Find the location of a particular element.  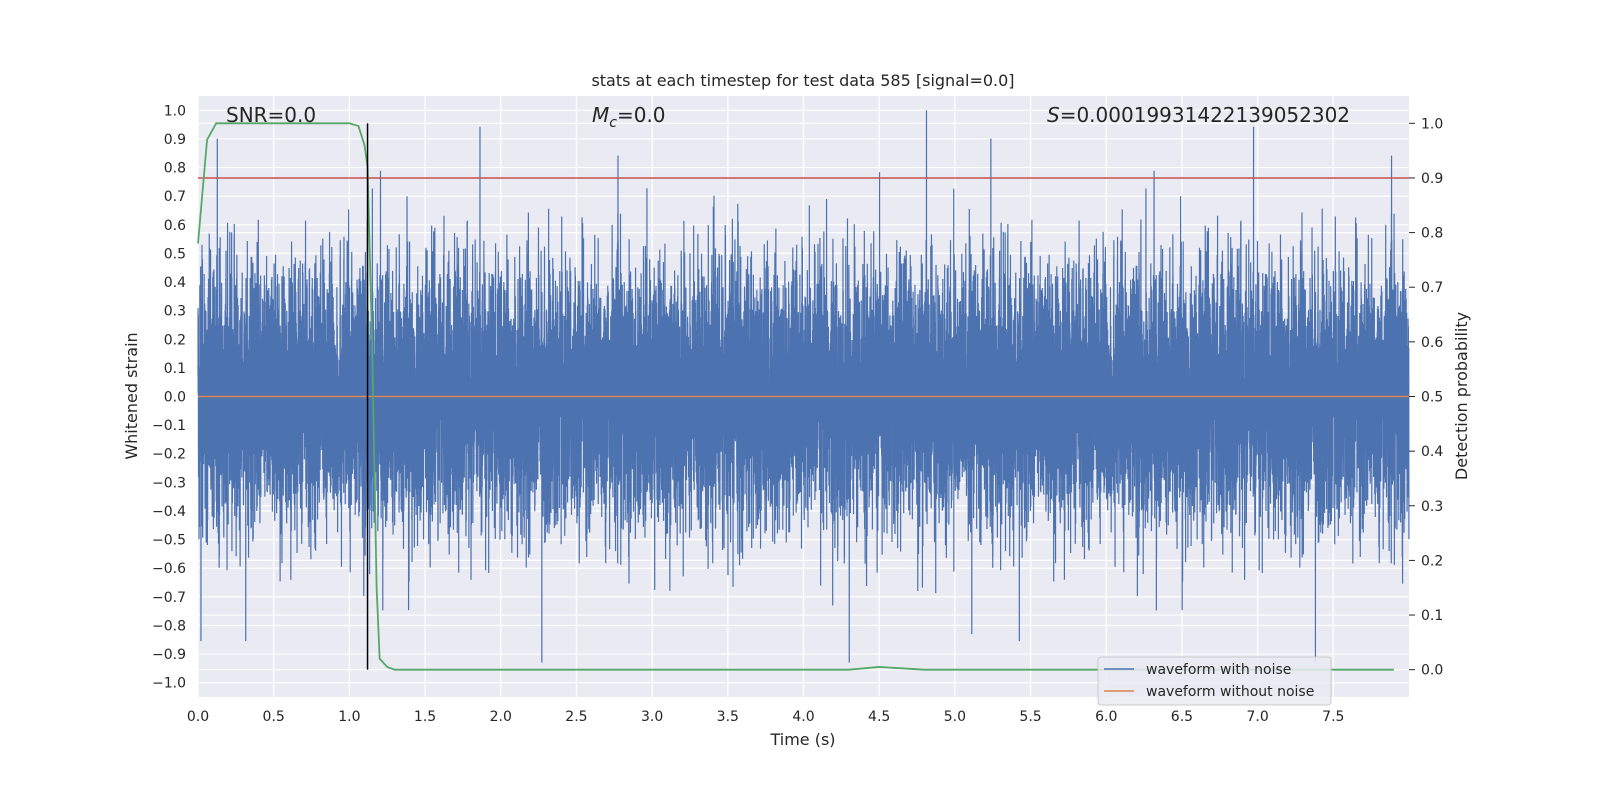

y2-tick-label: 0.8 is located at coordinates (1432, 234).